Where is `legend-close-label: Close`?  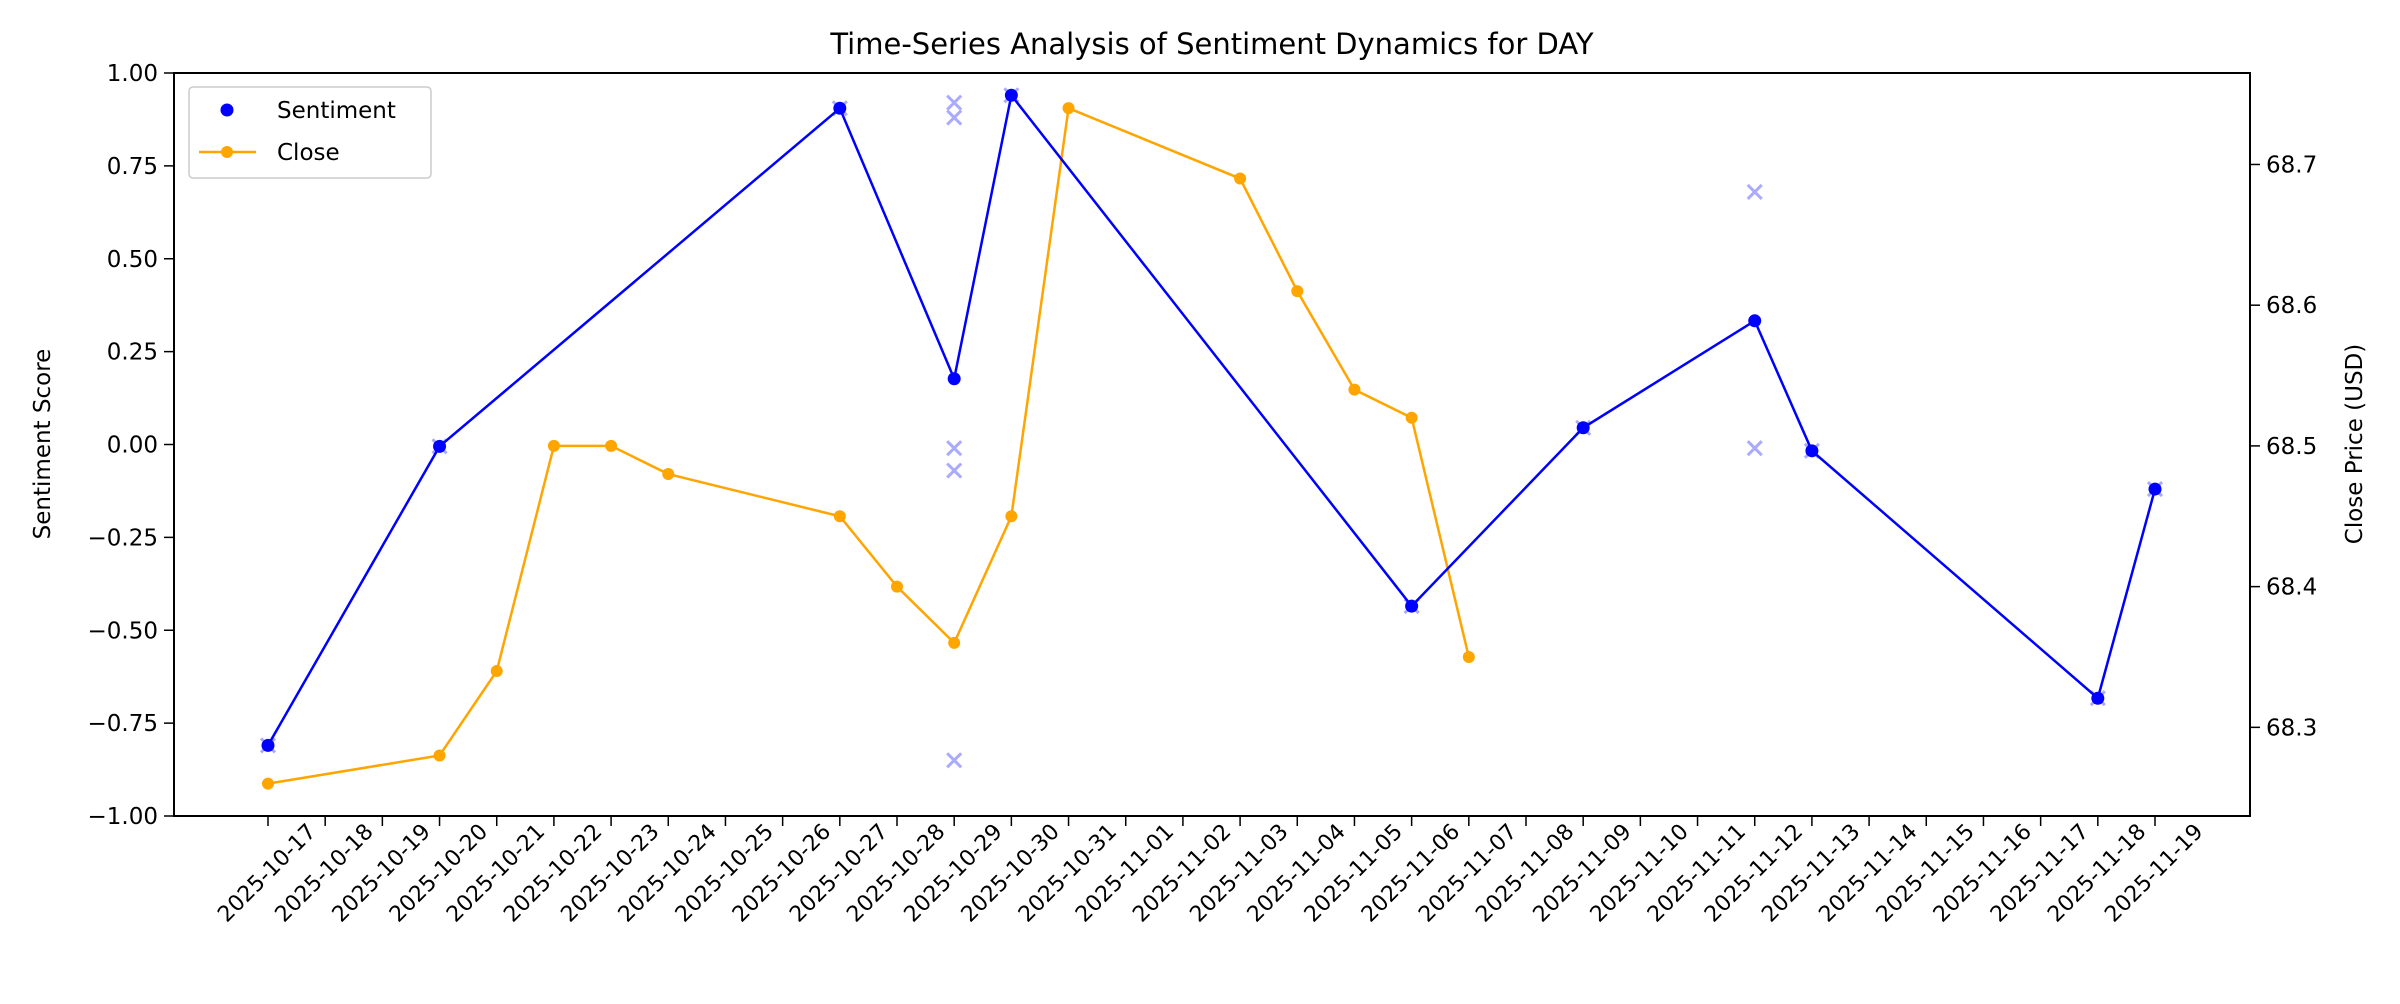
legend-close-label: Close is located at coordinates (308, 153).